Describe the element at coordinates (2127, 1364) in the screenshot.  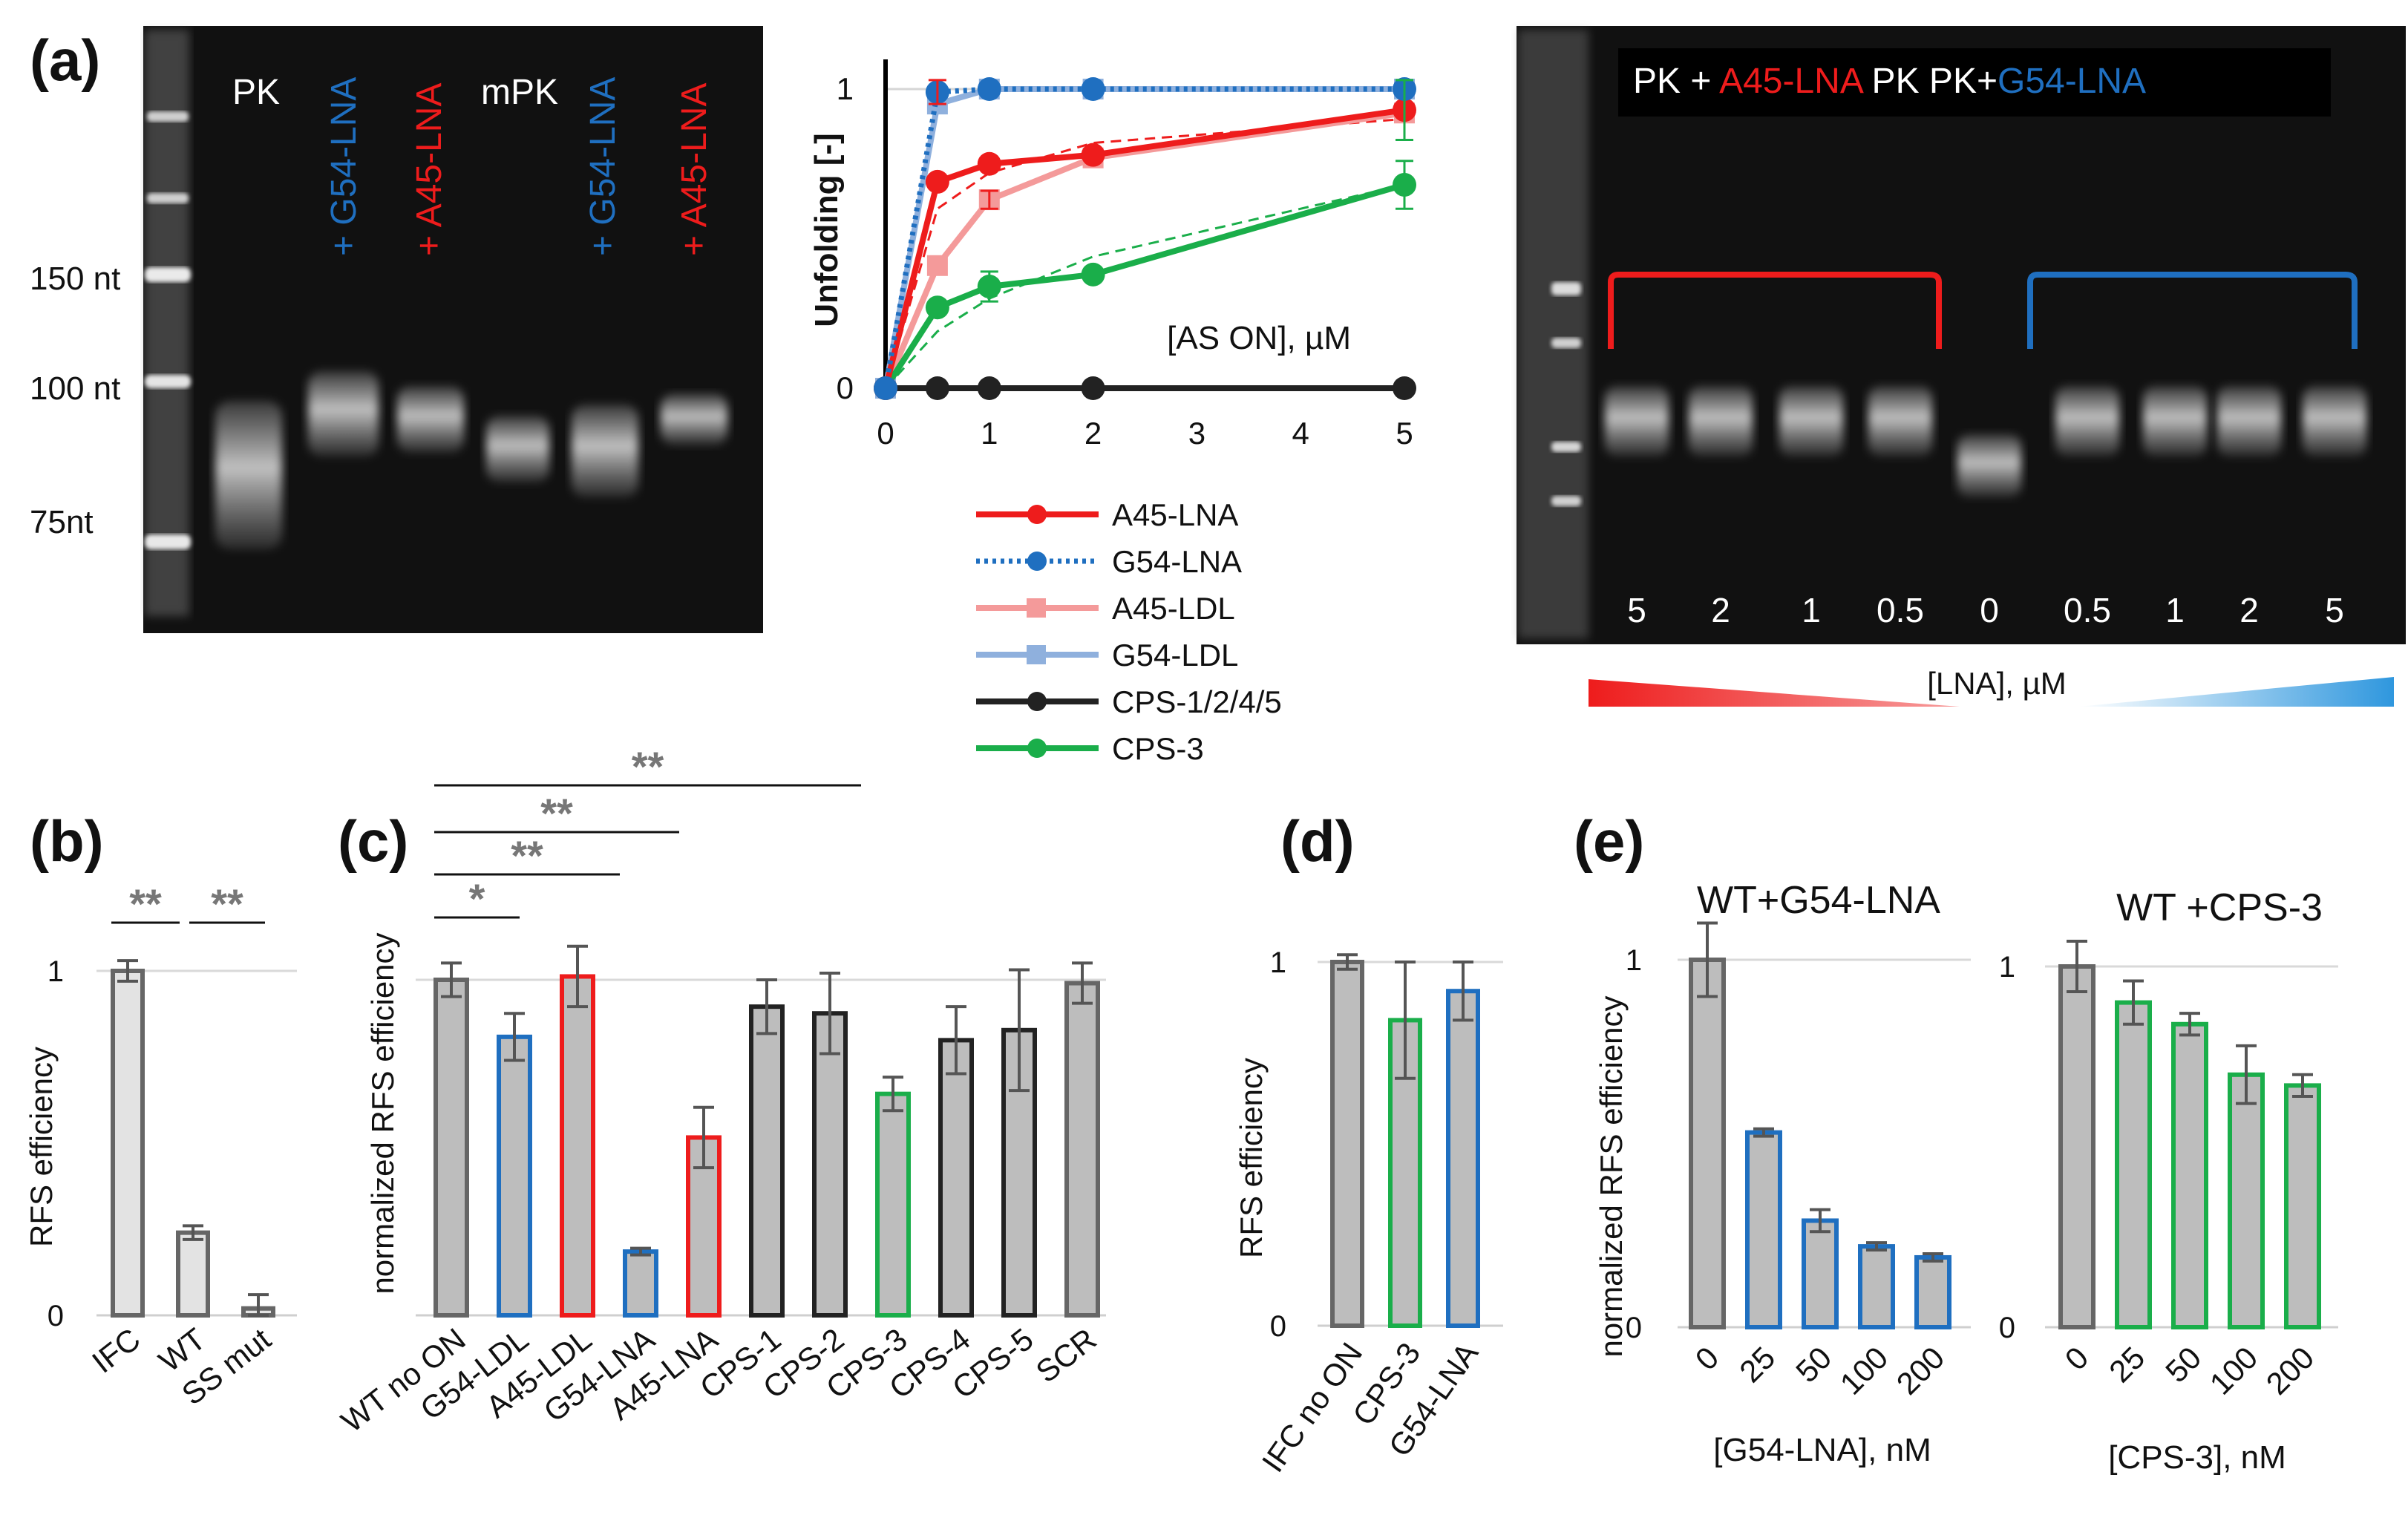
I see `x-tick-label: 25` at that location.